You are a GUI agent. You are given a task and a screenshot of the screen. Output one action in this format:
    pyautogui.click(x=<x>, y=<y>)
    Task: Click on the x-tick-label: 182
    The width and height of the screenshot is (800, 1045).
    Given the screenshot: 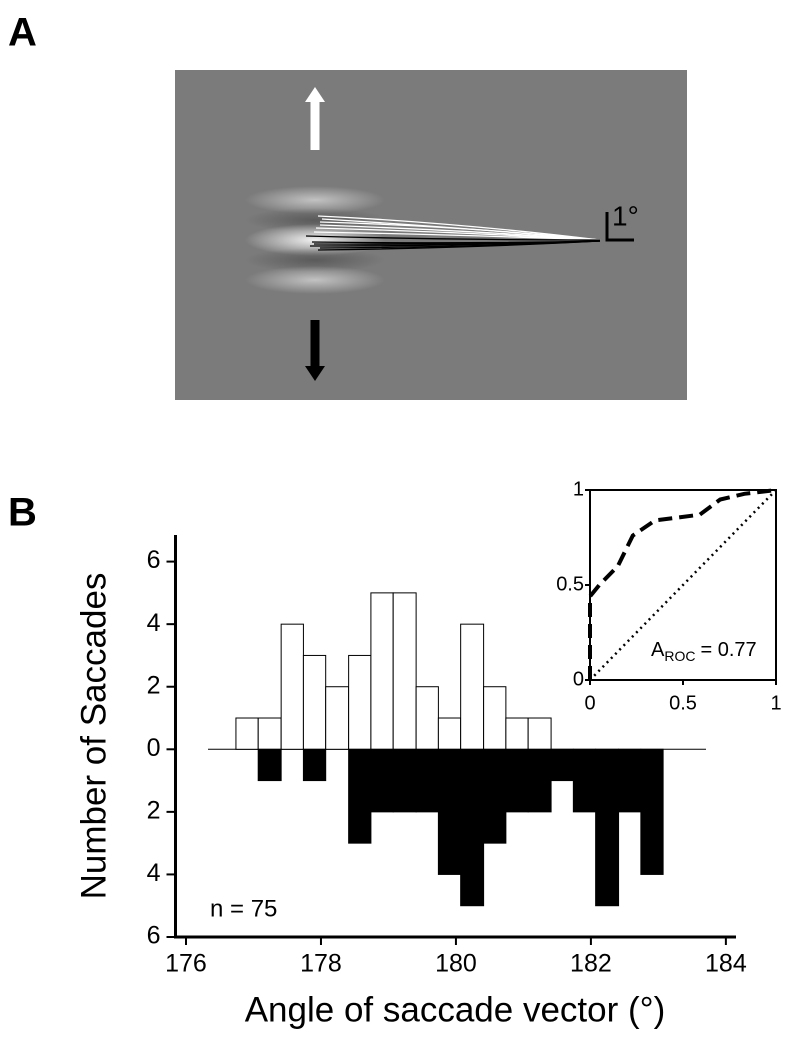 What is the action you would take?
    pyautogui.click(x=591, y=964)
    